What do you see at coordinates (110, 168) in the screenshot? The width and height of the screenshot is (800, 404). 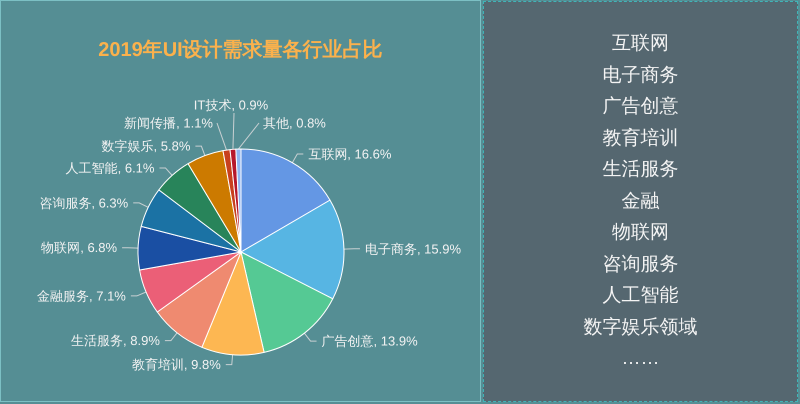 I see `slice-label: 人工智能, 6.1%` at bounding box center [110, 168].